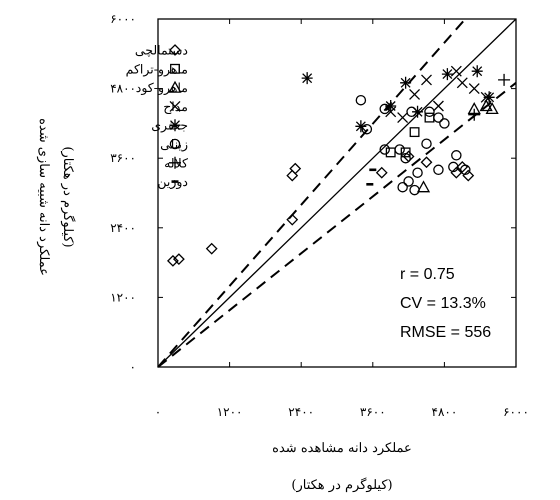 This screenshot has height=500, width=560. What do you see at coordinates (445, 332) in the screenshot?
I see `stats-line: RMSE = 556` at bounding box center [445, 332].